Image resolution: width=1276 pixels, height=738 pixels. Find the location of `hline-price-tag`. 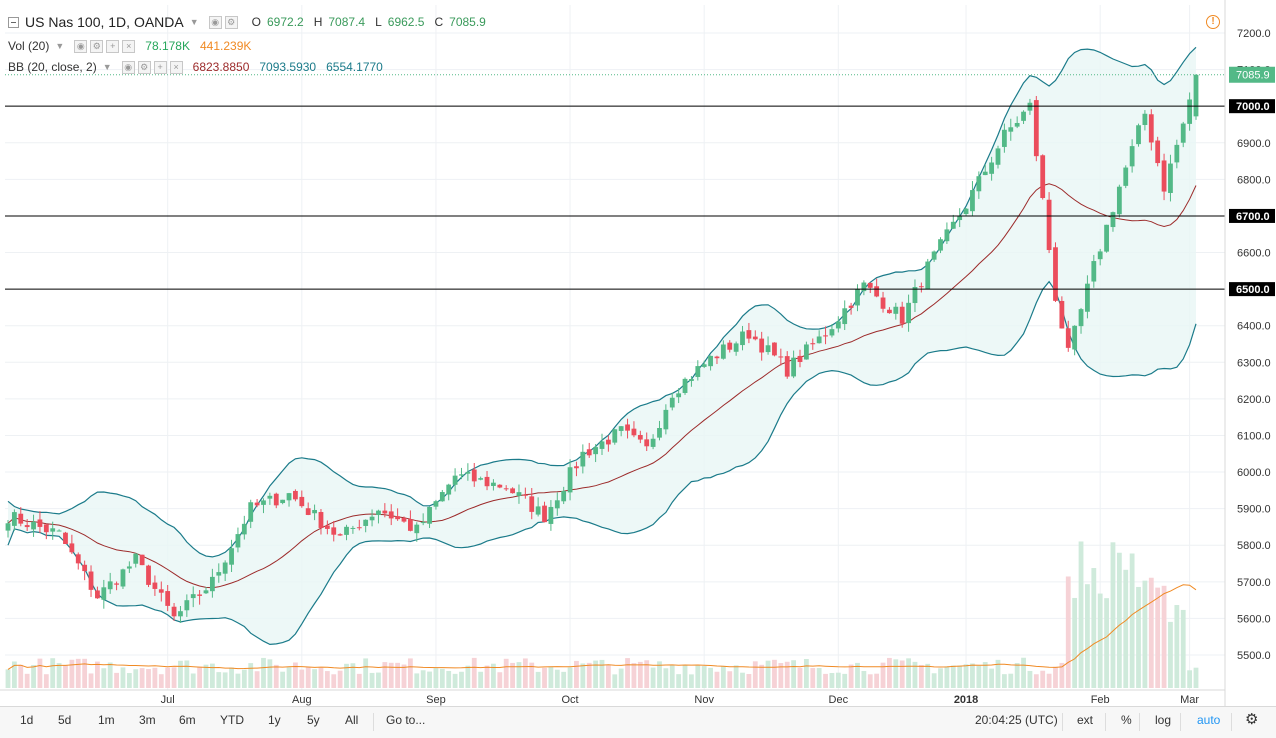

hline-price-tag is located at coordinates (1252, 215).